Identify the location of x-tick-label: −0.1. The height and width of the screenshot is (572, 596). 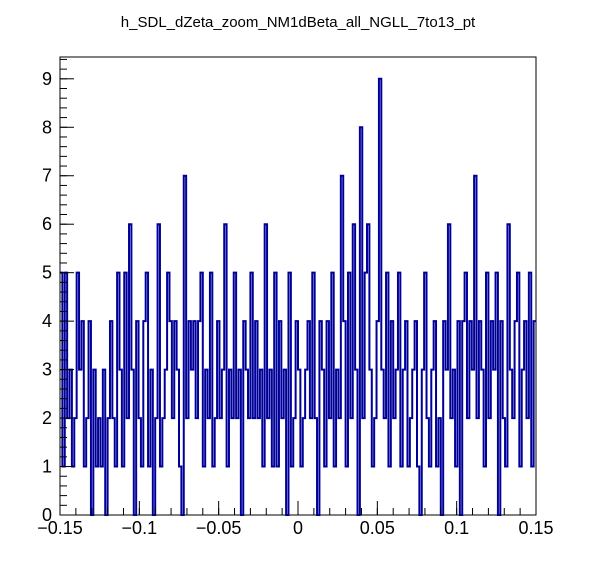
(140, 528).